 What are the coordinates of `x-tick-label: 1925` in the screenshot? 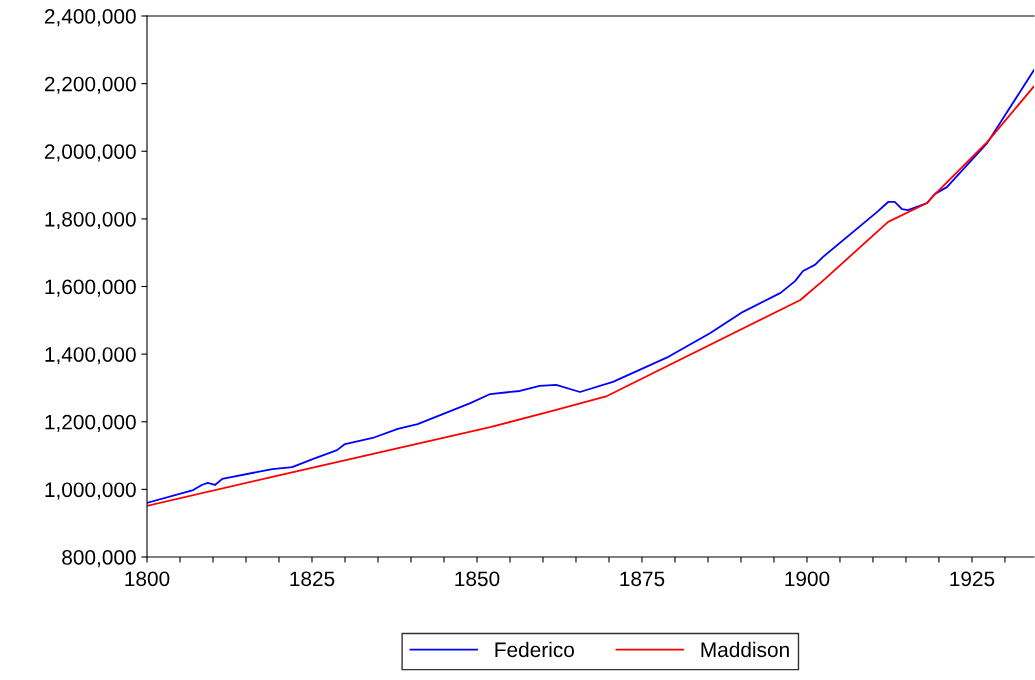 It's located at (972, 579).